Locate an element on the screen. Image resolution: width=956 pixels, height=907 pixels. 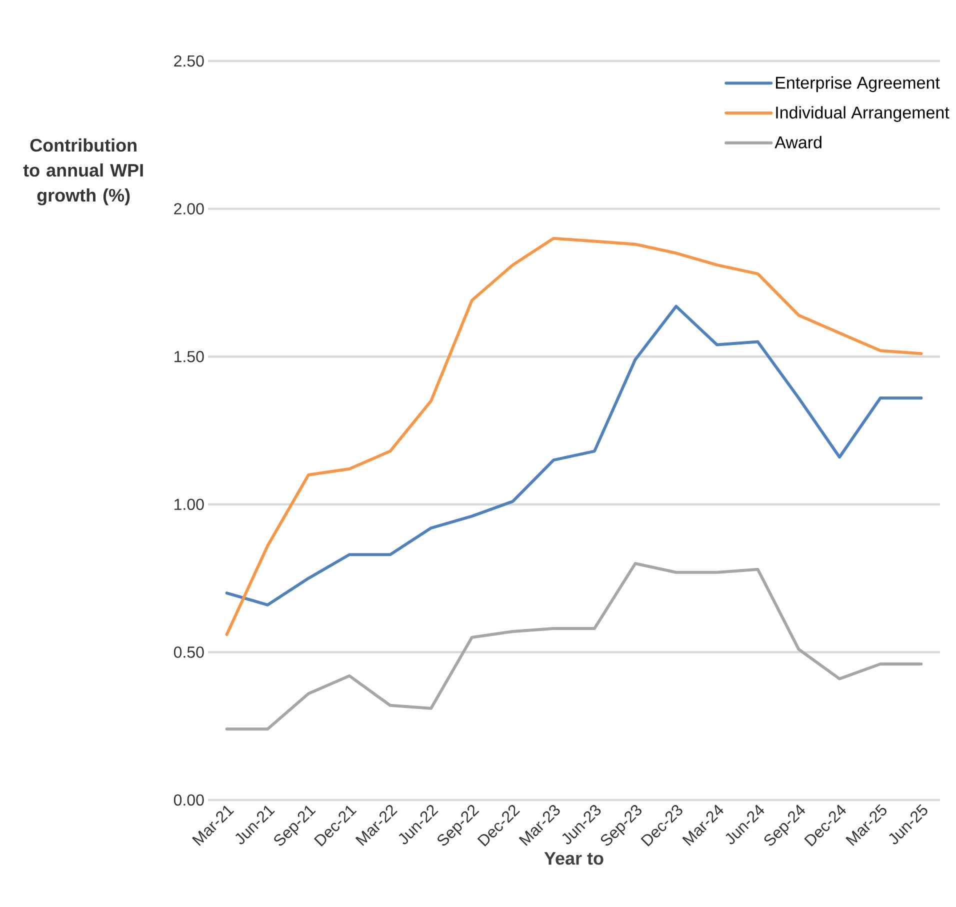
y-tick-label: 2.00 is located at coordinates (189, 208).